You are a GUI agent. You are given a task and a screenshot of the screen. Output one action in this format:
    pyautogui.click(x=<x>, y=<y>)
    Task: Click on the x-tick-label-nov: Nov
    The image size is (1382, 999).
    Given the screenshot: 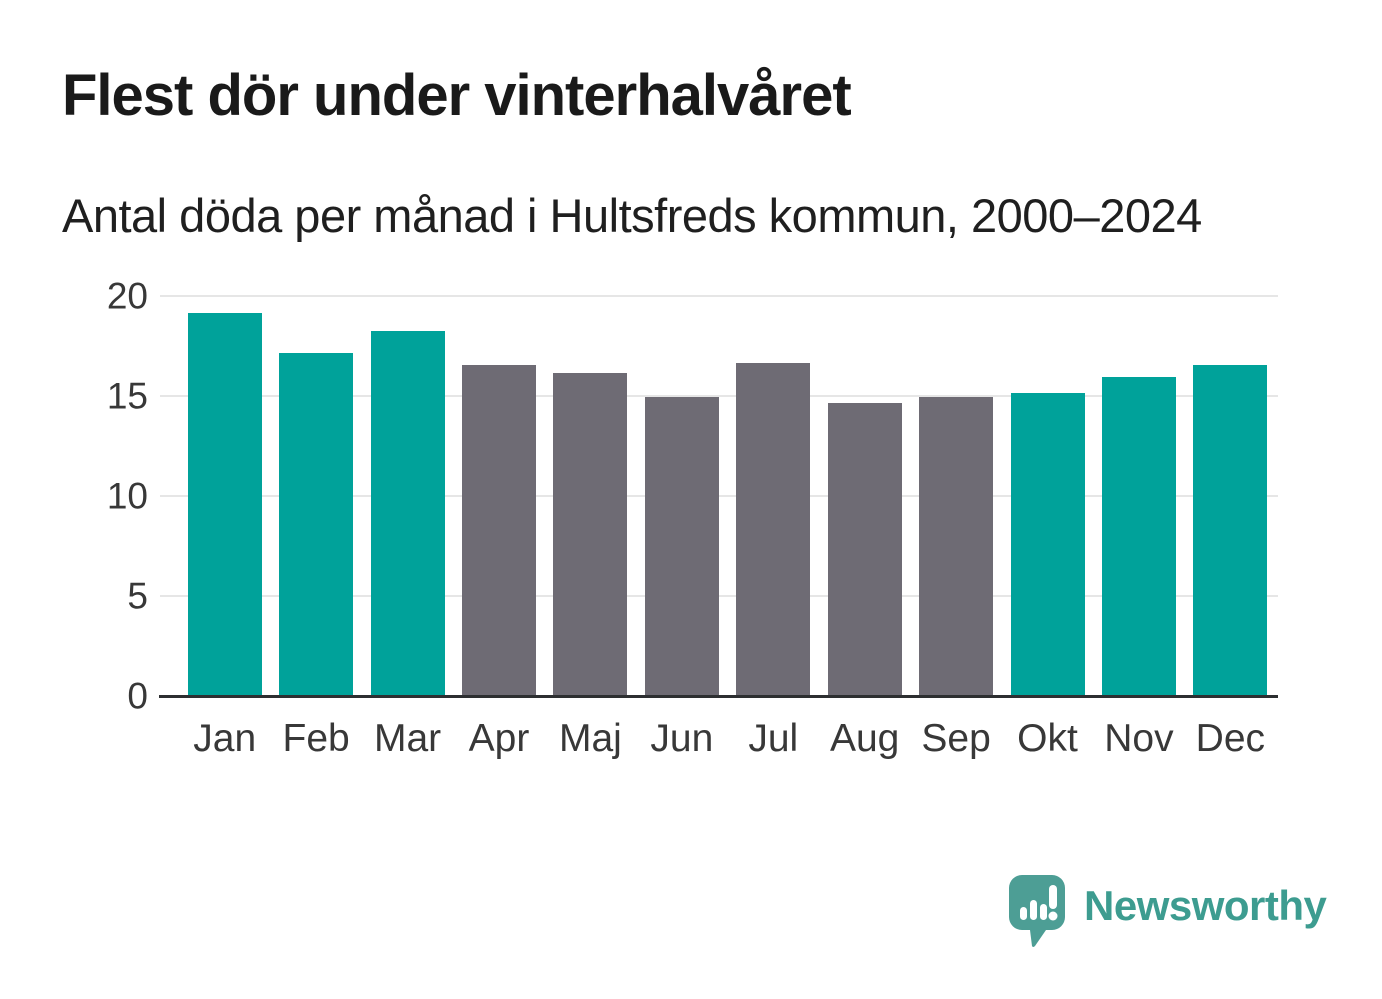 What is the action you would take?
    pyautogui.click(x=1139, y=738)
    